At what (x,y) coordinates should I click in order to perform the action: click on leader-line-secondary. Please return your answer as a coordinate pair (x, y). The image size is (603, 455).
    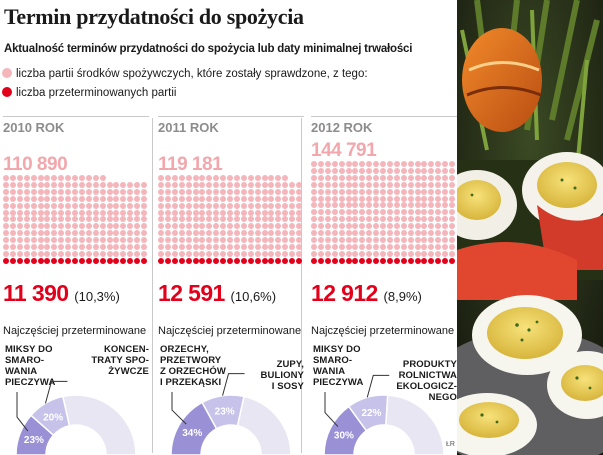
    Looking at the image, I should click on (56, 392).